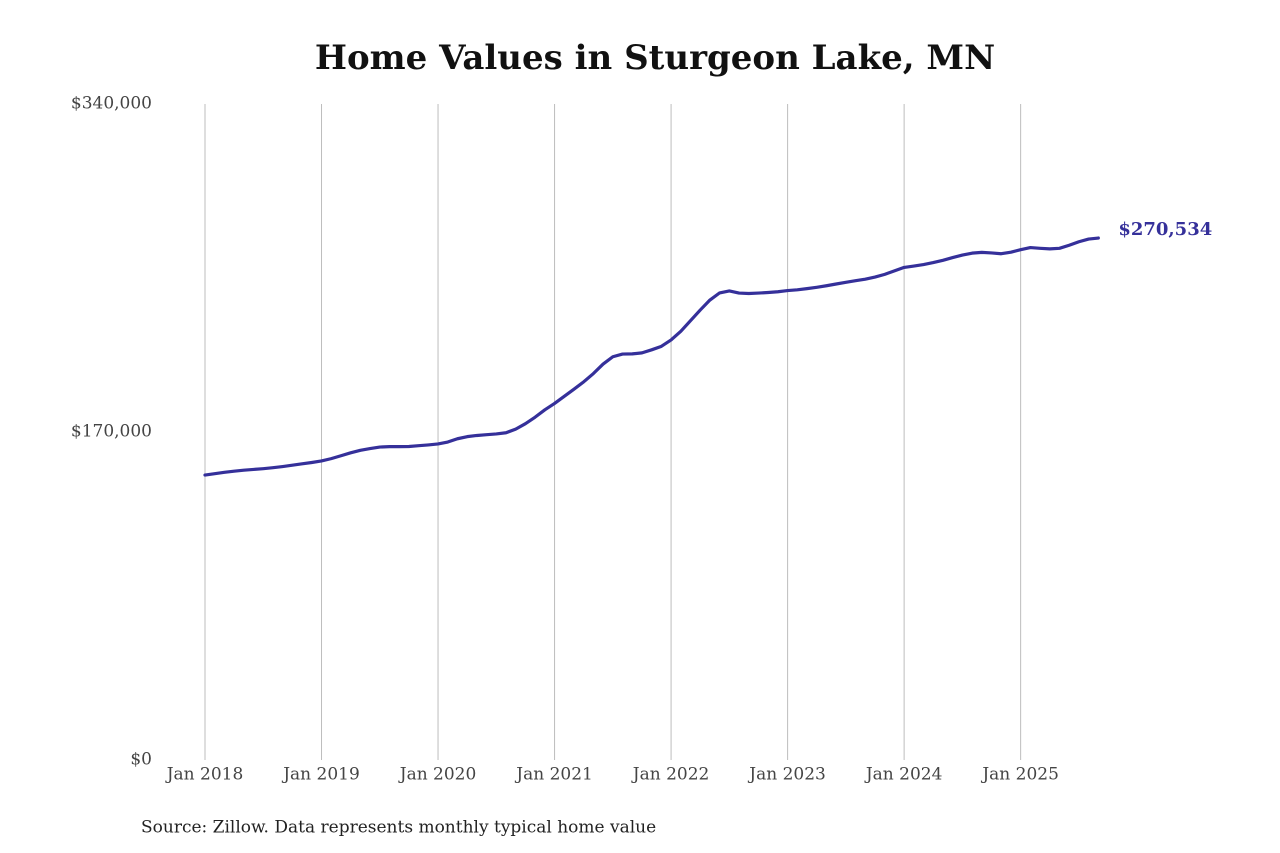 This screenshot has height=853, width=1280. What do you see at coordinates (111, 432) in the screenshot?
I see `y-tick-label: $170,000` at bounding box center [111, 432].